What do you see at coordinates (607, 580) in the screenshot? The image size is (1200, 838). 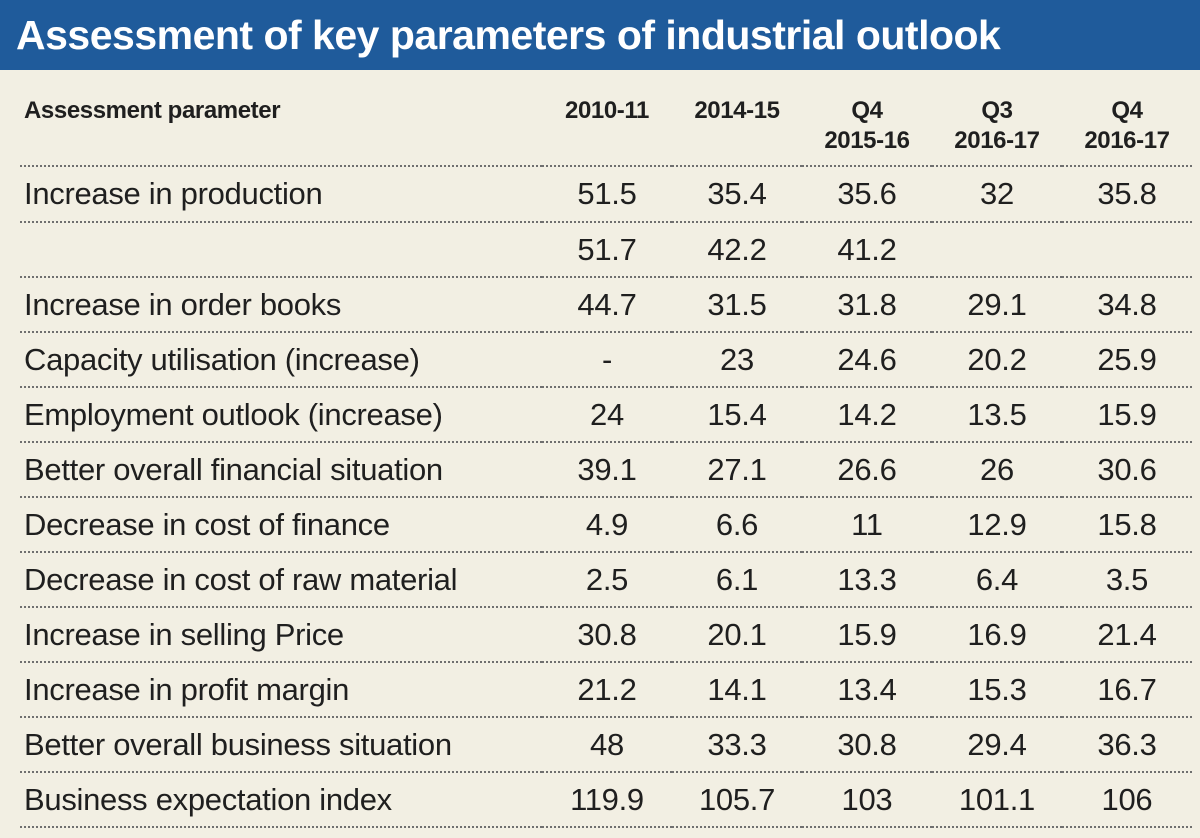 I see `table-cell: 2.5` at bounding box center [607, 580].